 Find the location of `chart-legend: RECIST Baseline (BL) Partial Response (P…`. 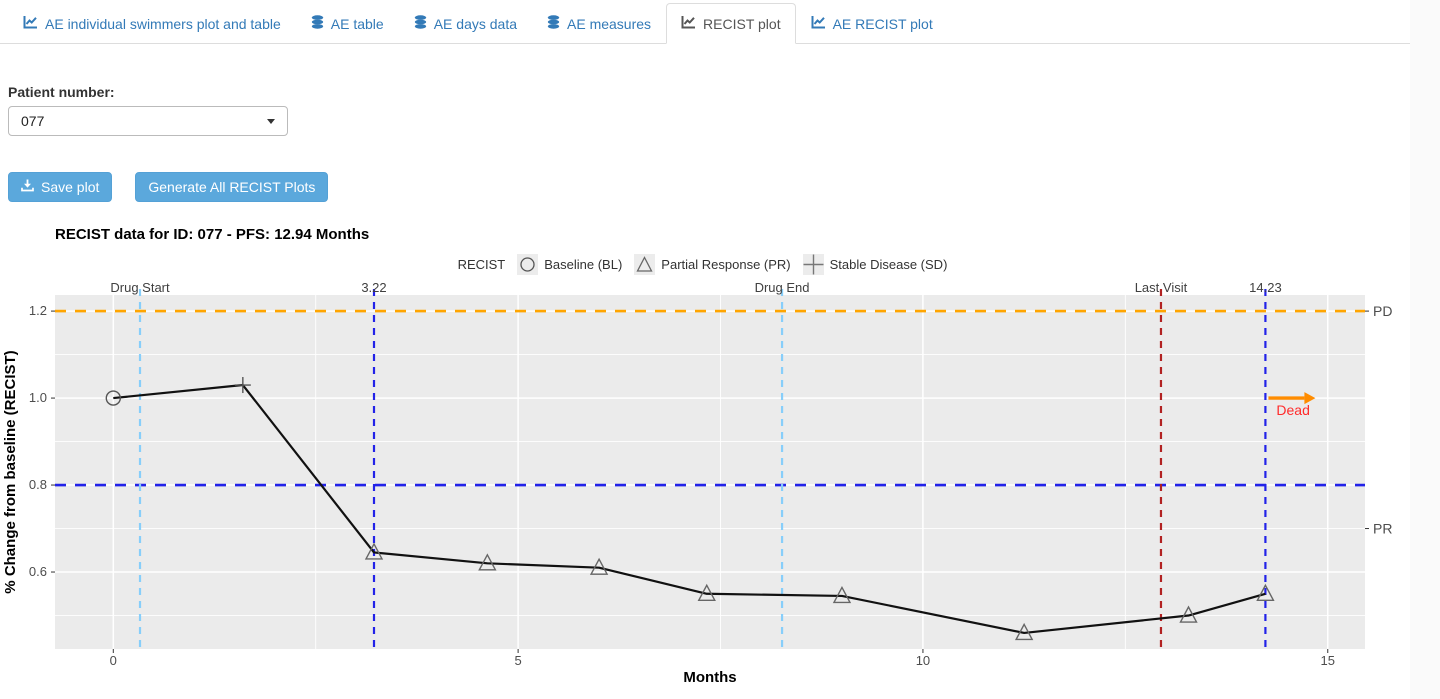

chart-legend: RECIST Baseline (BL) Partial Response (P… is located at coordinates (702, 264).